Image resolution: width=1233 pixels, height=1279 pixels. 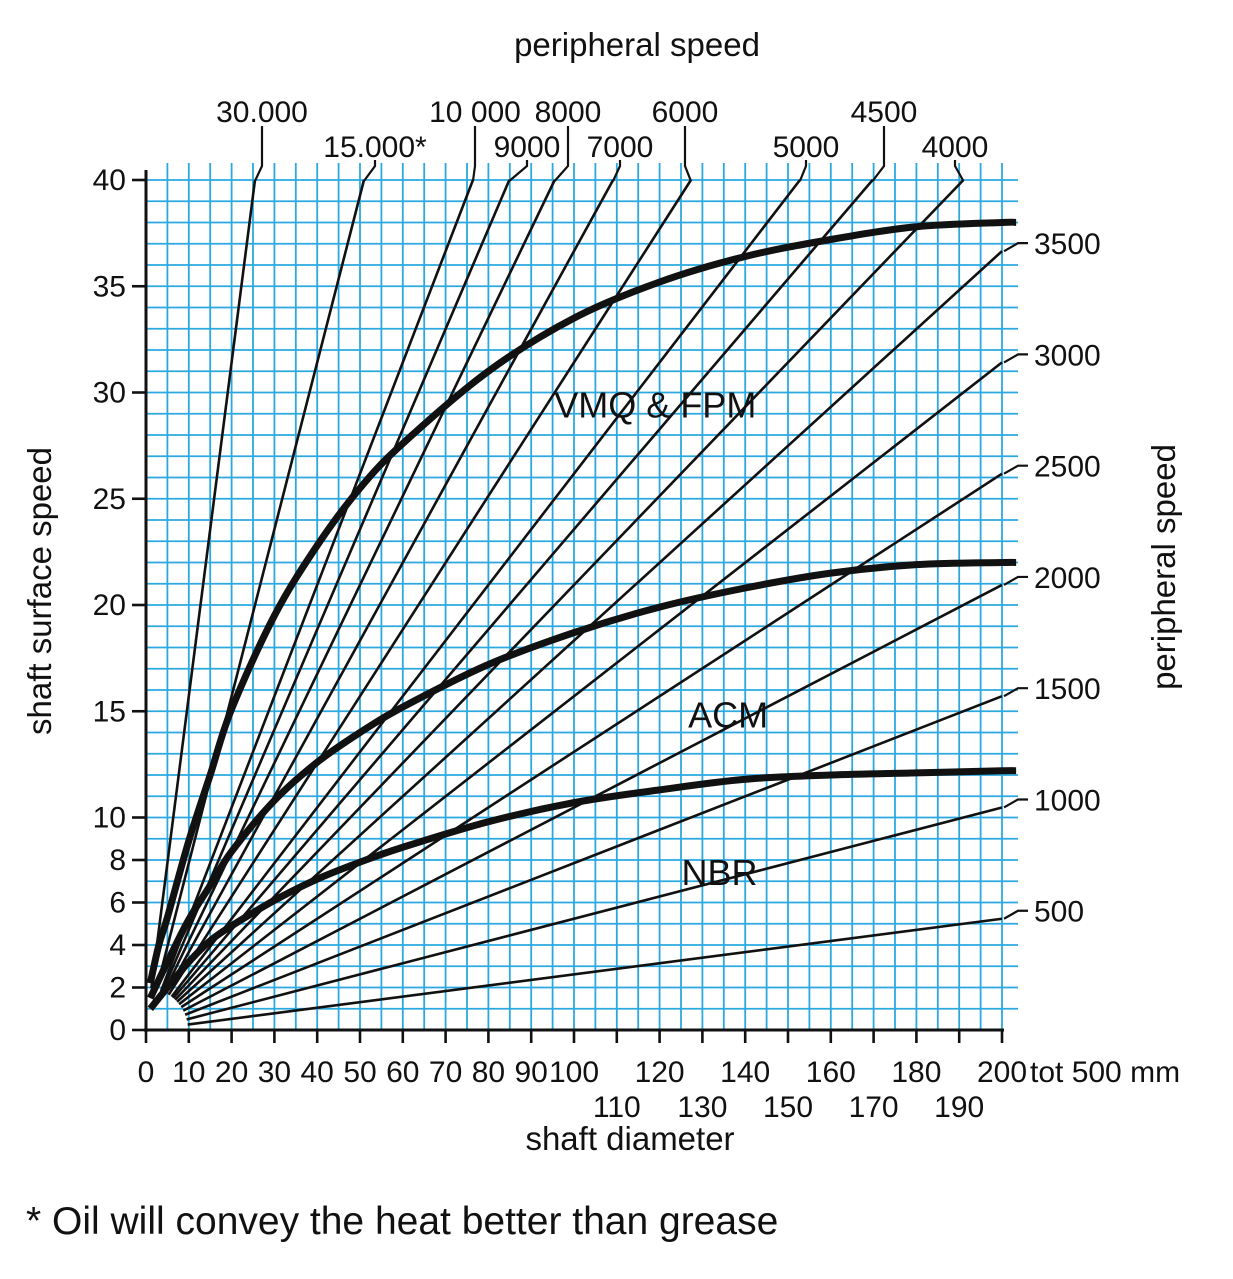 I want to click on rpm-label-top: 30.000, so click(x=262, y=112).